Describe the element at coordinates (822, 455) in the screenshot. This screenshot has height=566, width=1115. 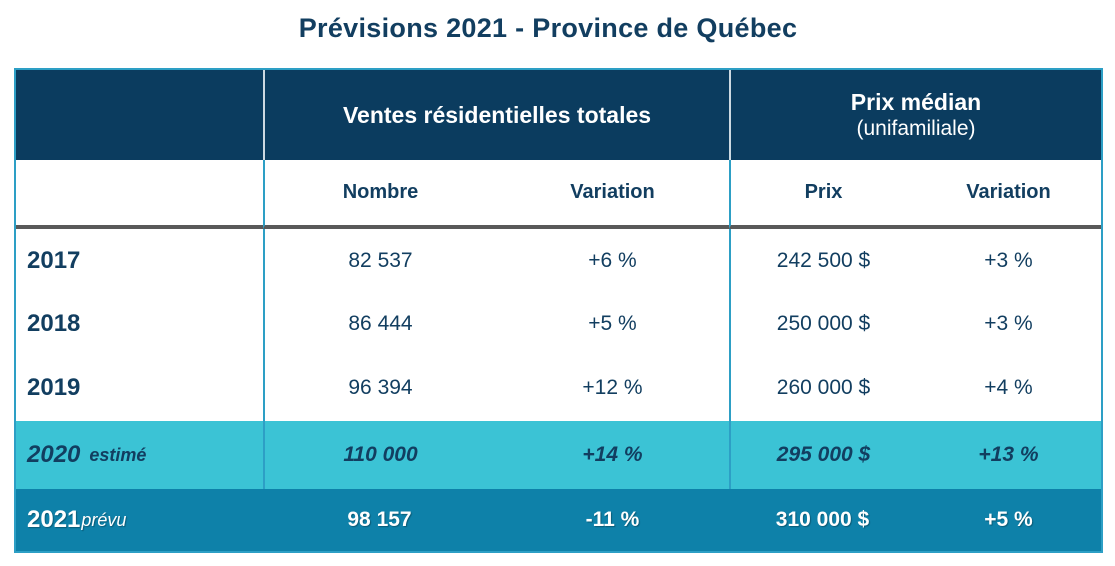
I see `row-2020-prix: 295 000 $` at that location.